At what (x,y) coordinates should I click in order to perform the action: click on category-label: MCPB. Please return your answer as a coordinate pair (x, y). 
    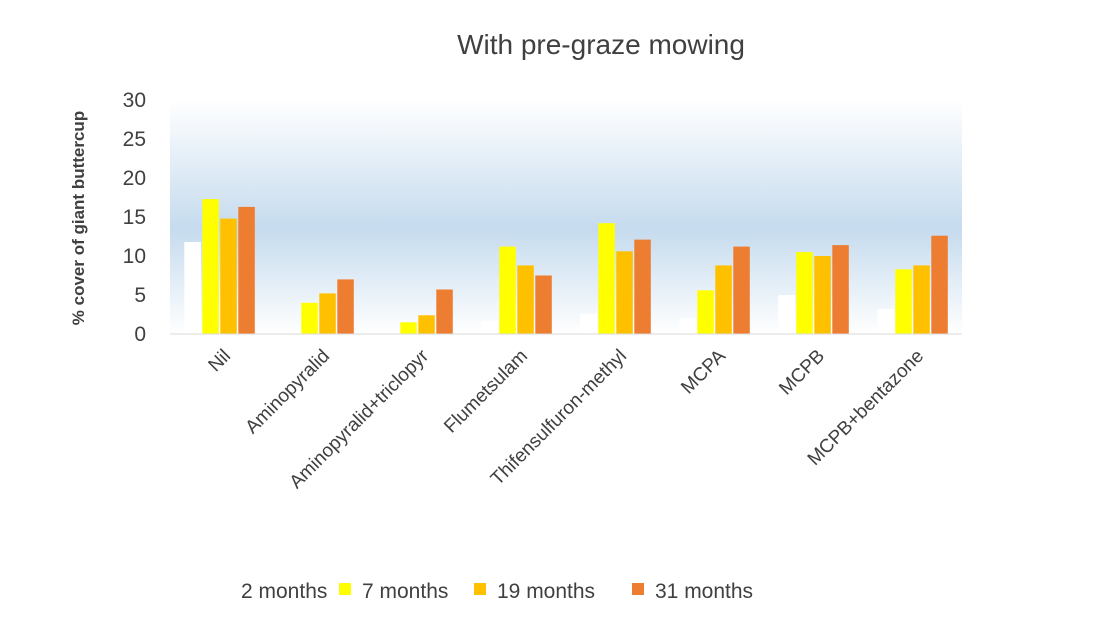
    Looking at the image, I should click on (802, 373).